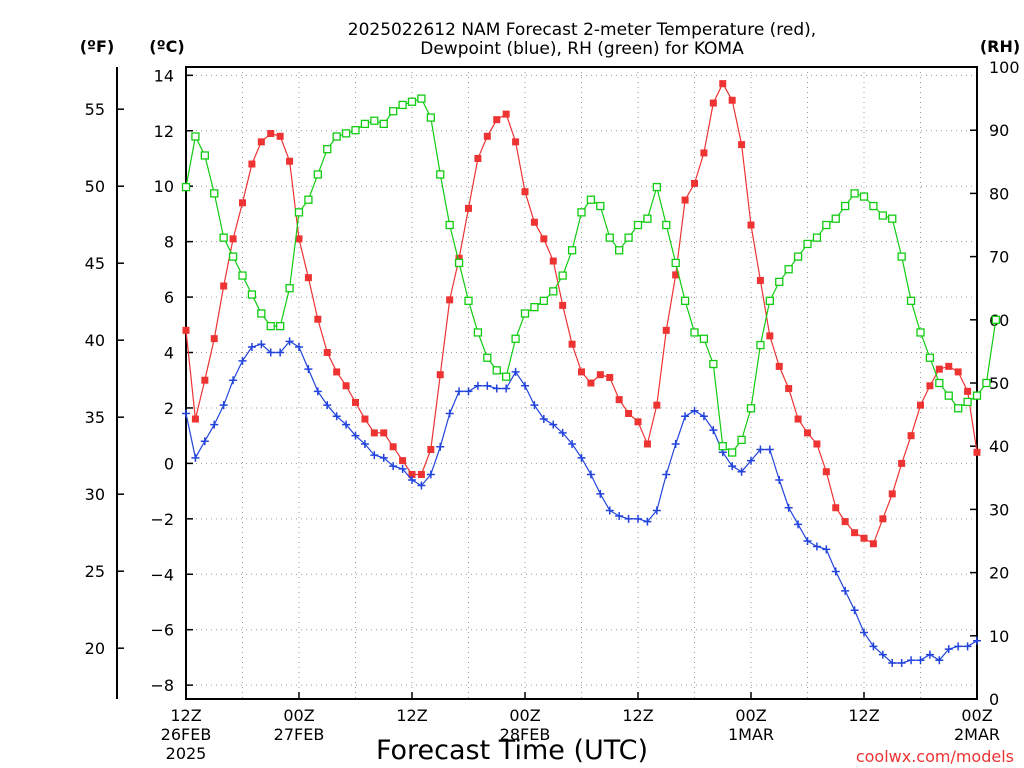 This screenshot has height=768, width=1024. What do you see at coordinates (95, 648) in the screenshot?
I see `fahrenheit-tick-label: 20` at bounding box center [95, 648].